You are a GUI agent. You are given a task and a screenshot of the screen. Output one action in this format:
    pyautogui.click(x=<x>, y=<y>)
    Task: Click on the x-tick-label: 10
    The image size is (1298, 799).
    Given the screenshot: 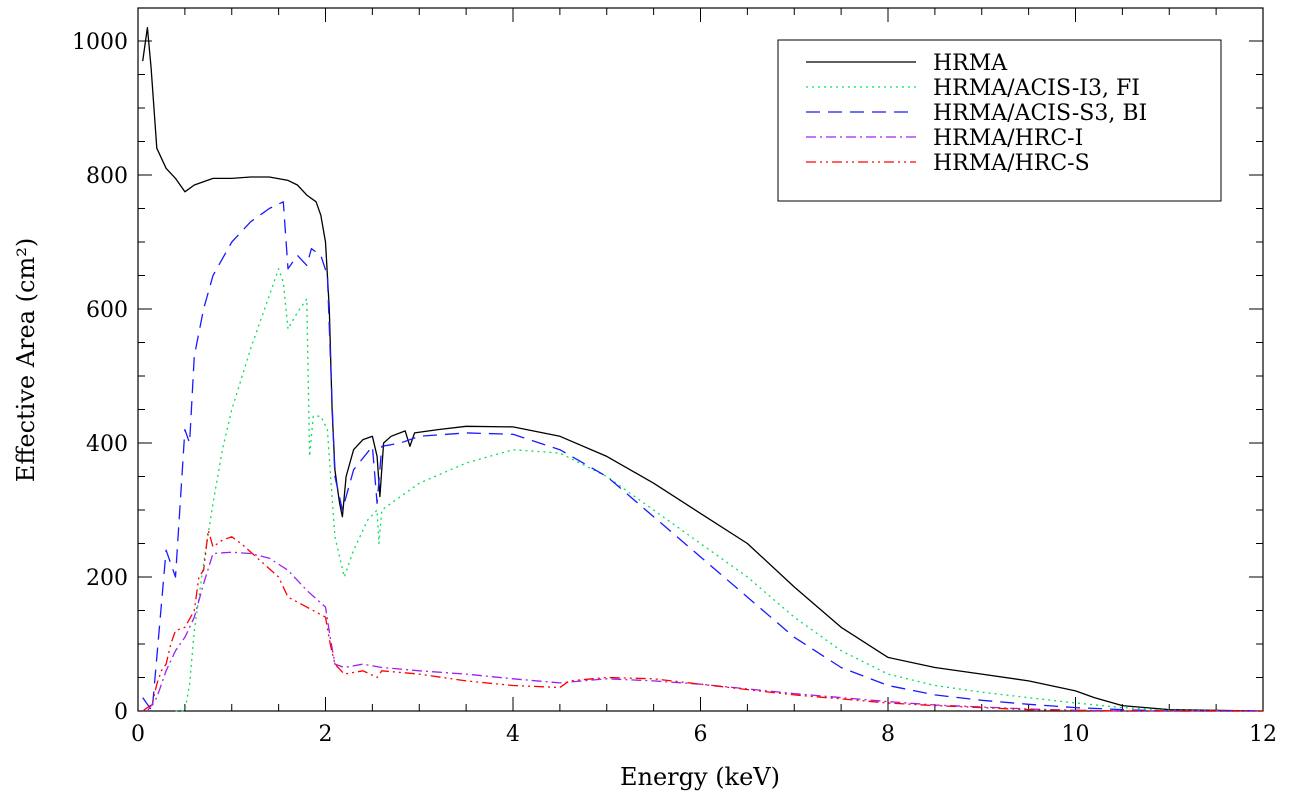 What is the action you would take?
    pyautogui.click(x=1076, y=734)
    